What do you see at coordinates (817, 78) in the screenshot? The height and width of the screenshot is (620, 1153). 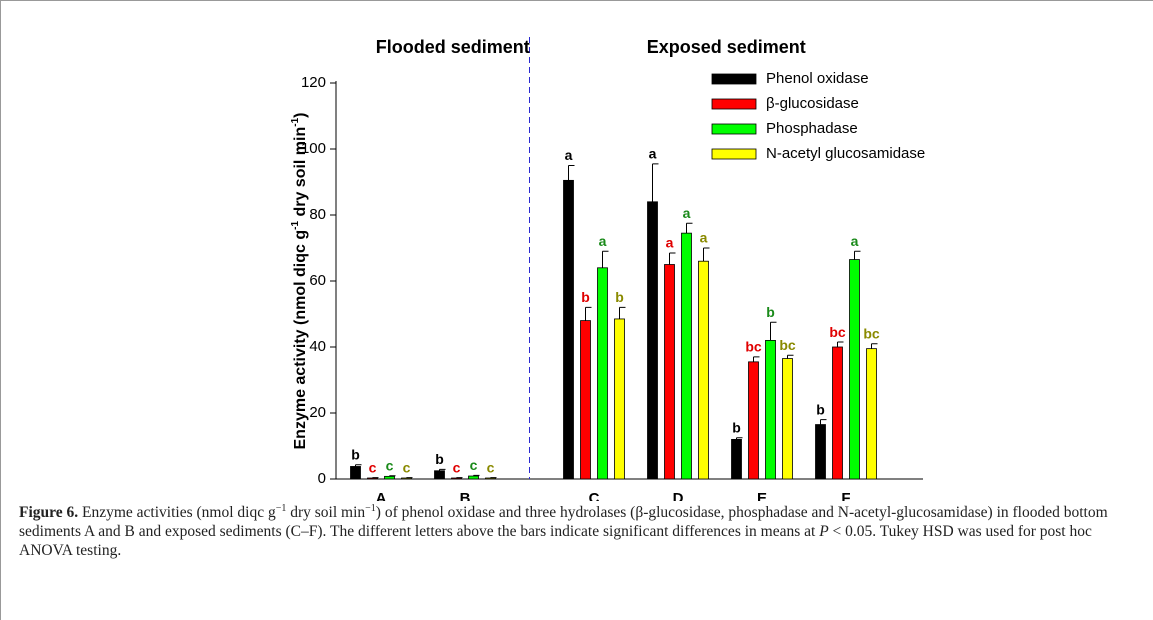 I see `legend-label: Phenol oxidase` at bounding box center [817, 78].